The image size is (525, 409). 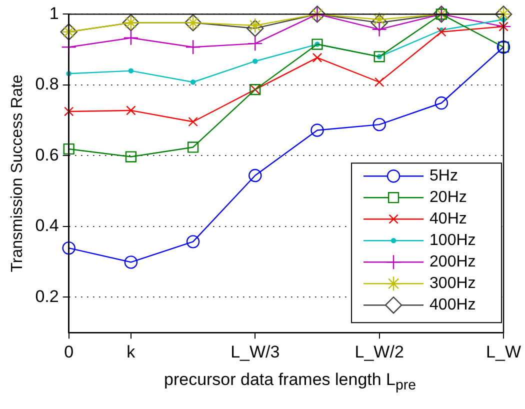 I want to click on y-axis-title: Transmission Success Rate, so click(x=17, y=173).